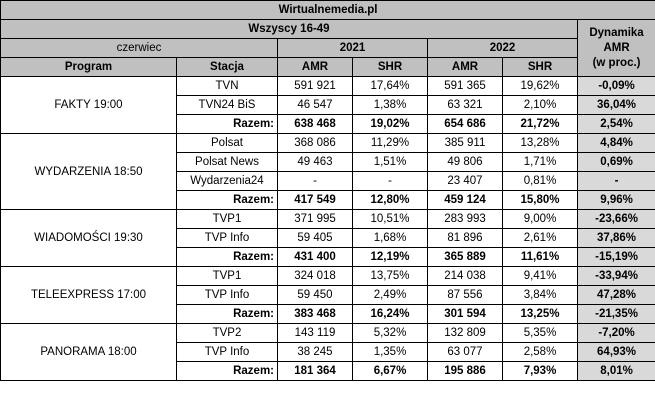 Image resolution: width=655 pixels, height=401 pixels. Describe the element at coordinates (227, 333) in the screenshot. I see `station-name: TVP2` at that location.